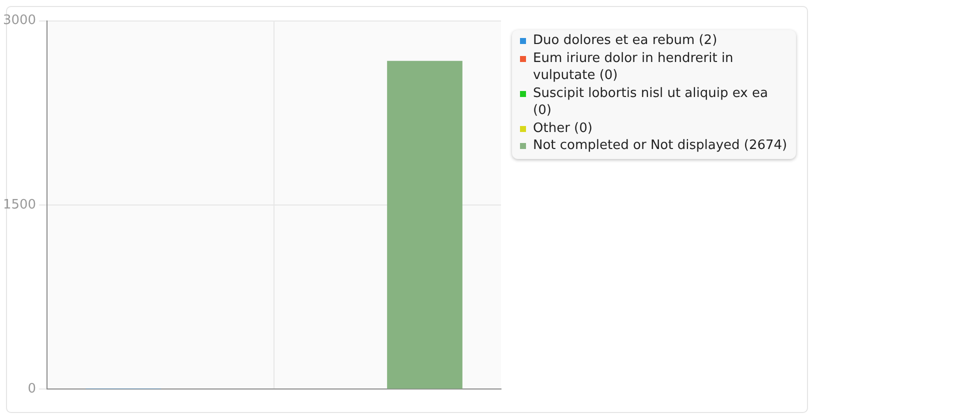  I want to click on legend-label: Other (0), so click(562, 128).